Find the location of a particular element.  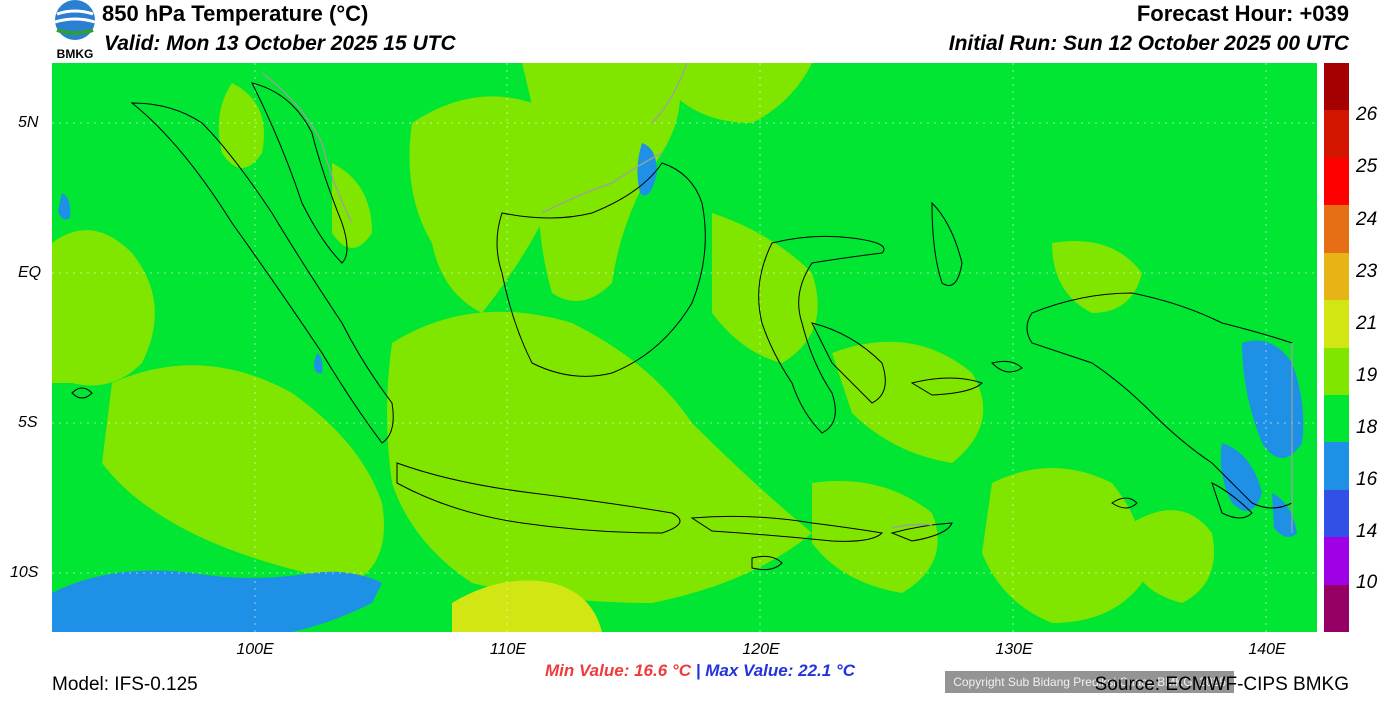

colorbar-label-16: 16 is located at coordinates (1367, 479).